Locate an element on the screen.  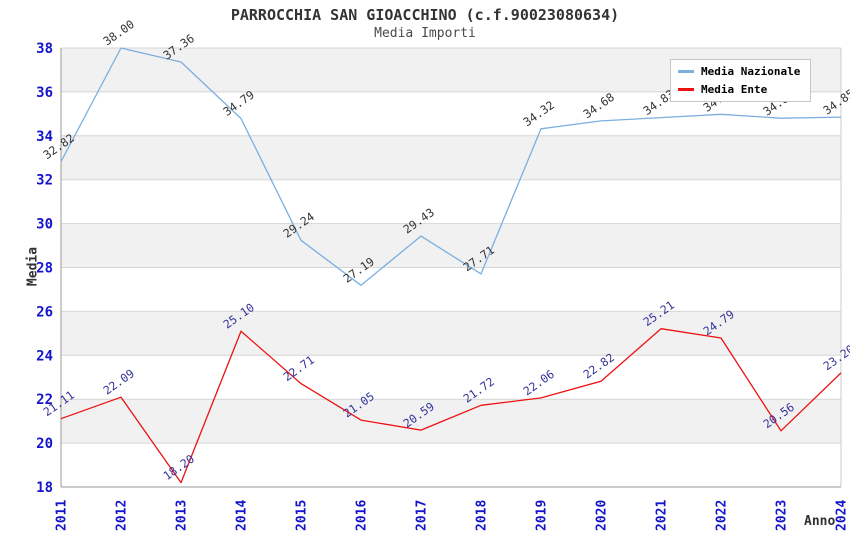
point-label: 34.68 is located at coordinates (599, 105).